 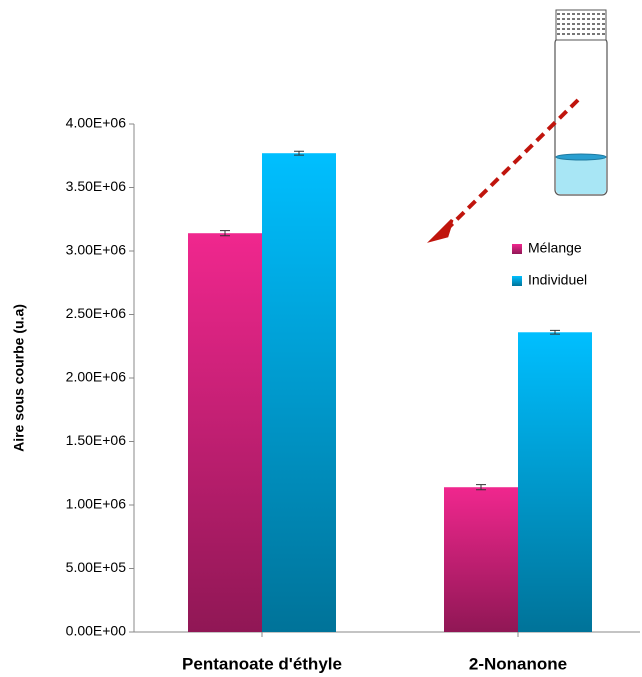 What do you see at coordinates (262, 663) in the screenshot?
I see `x-tick-label: Pentanoate d'éthyle` at bounding box center [262, 663].